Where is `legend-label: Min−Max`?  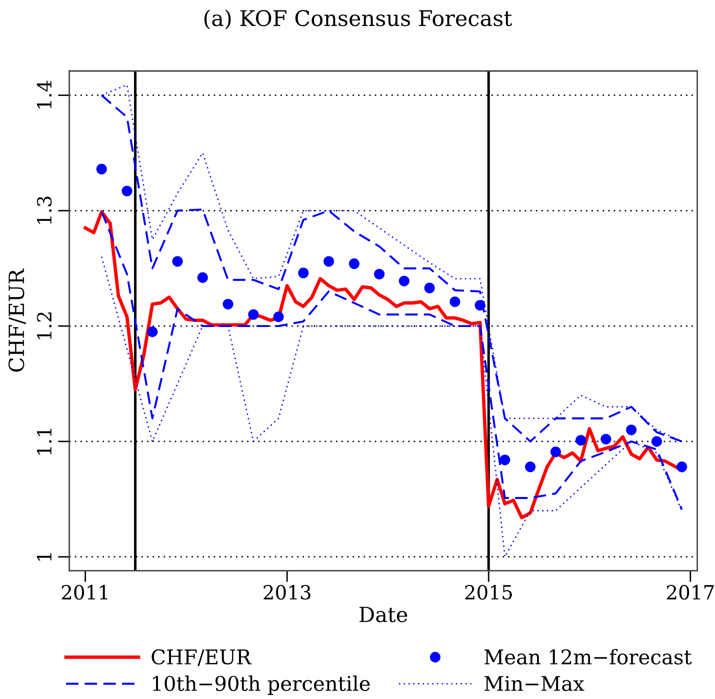
legend-label: Min−Max is located at coordinates (534, 684).